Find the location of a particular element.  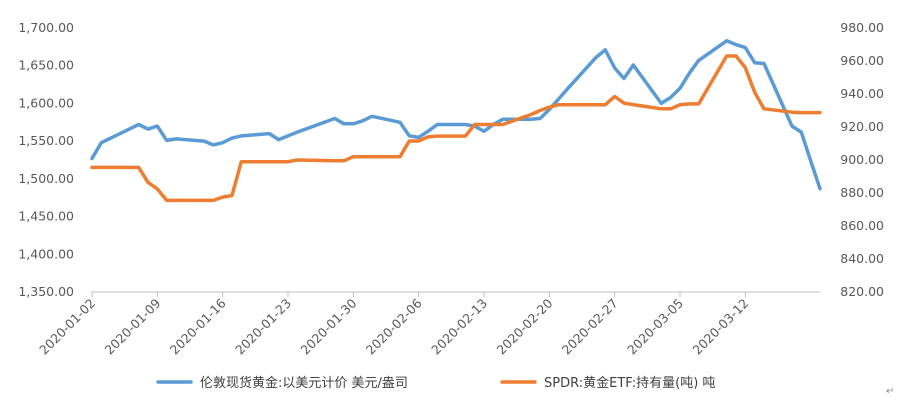

left-axis-tick-label: 1,650.00 is located at coordinates (46, 65).